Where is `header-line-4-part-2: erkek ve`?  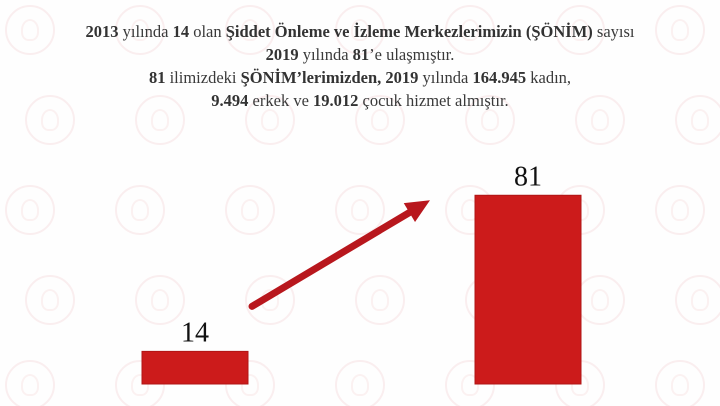
header-line-4-part-2: erkek ve is located at coordinates (281, 100).